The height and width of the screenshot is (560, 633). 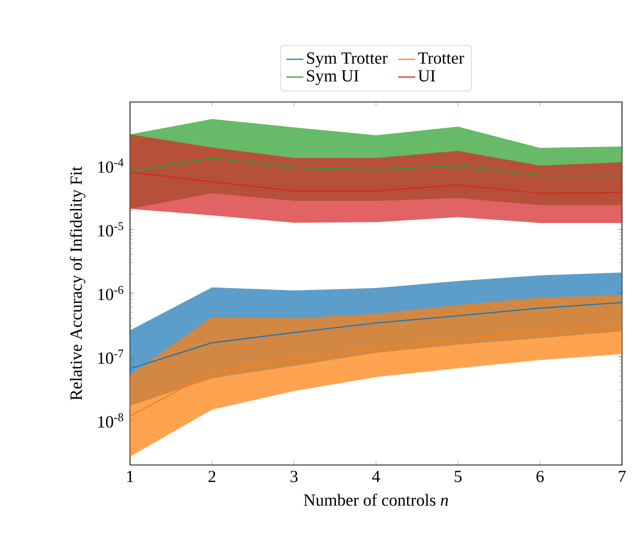 I want to click on x-tick-label: 4, so click(x=376, y=476).